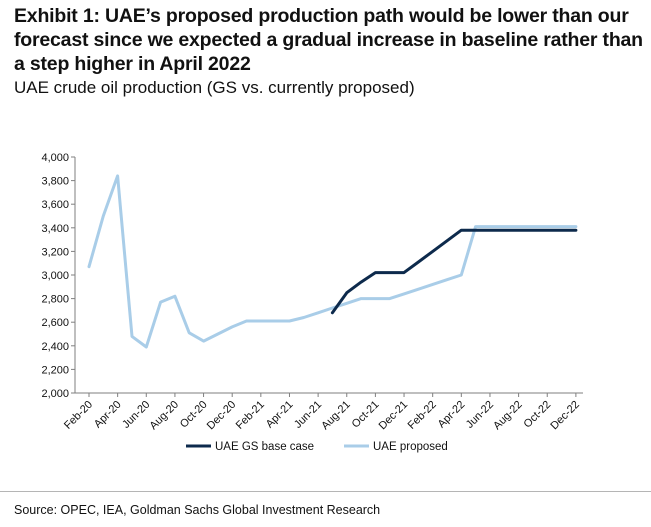  I want to click on legend-label-uae-proposed: UAE proposed, so click(410, 447).